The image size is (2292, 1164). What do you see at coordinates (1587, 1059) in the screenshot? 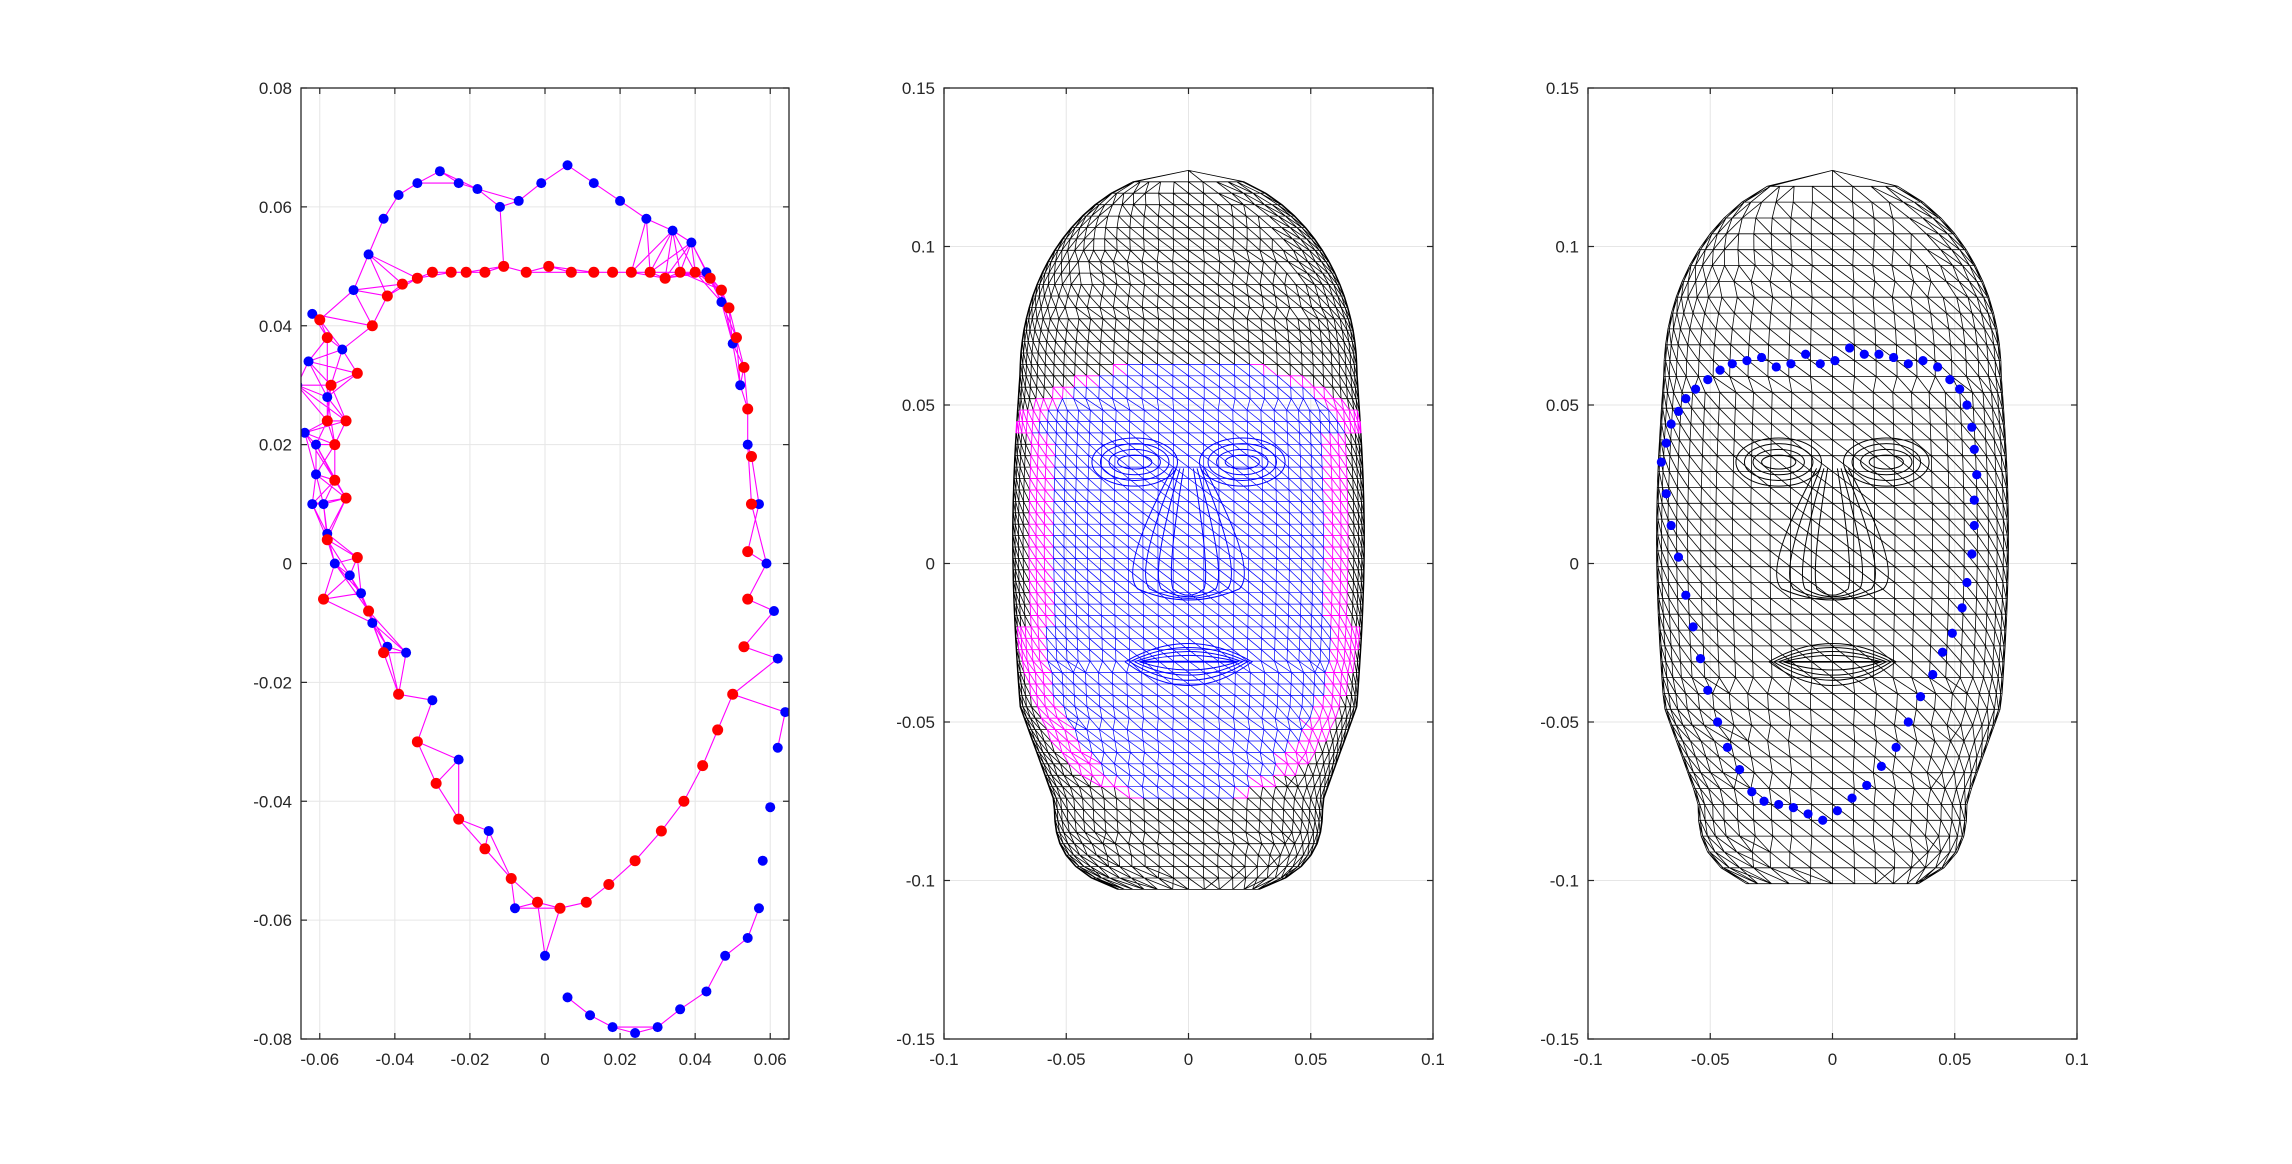
I see `x-tick-label: -0.1` at bounding box center [1587, 1059].